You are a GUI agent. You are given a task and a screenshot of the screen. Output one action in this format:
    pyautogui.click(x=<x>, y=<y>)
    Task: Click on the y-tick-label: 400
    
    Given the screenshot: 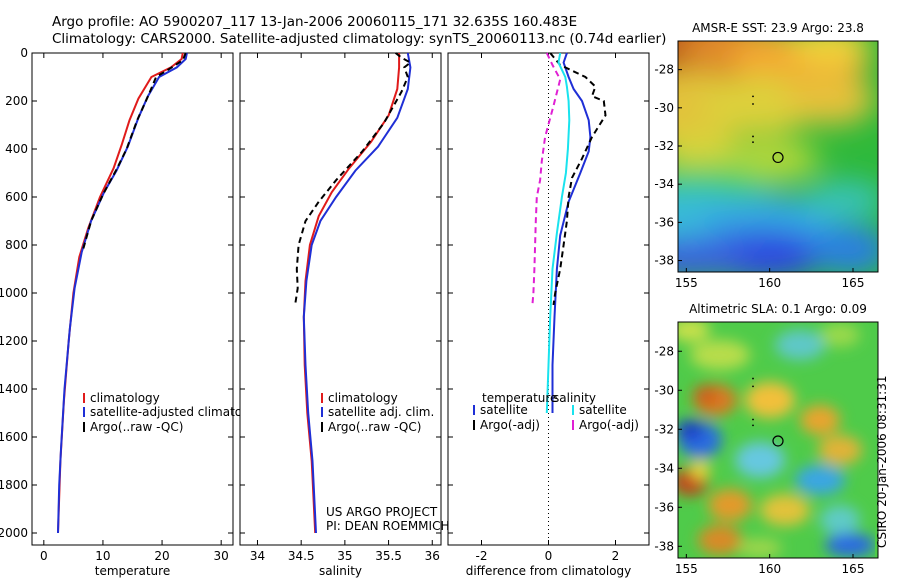 What is the action you would take?
    pyautogui.click(x=16, y=149)
    